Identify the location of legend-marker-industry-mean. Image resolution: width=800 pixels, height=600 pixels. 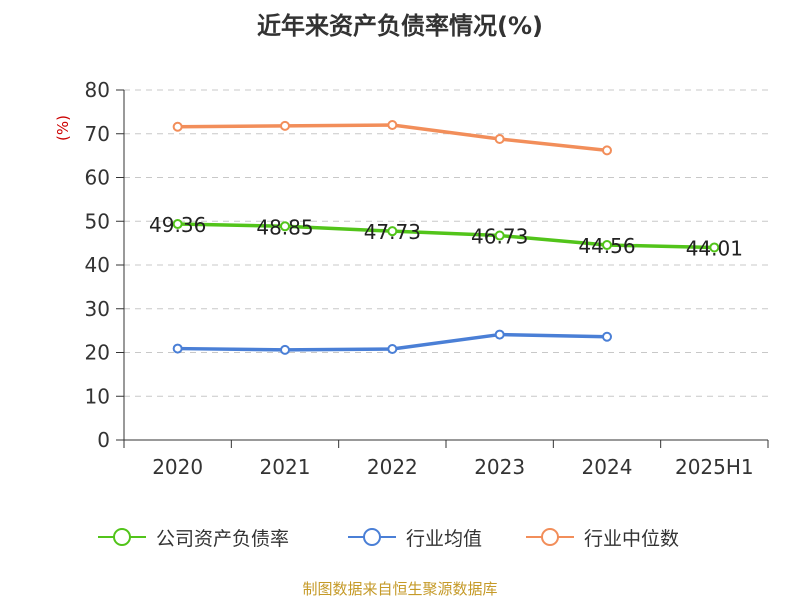
(372, 537).